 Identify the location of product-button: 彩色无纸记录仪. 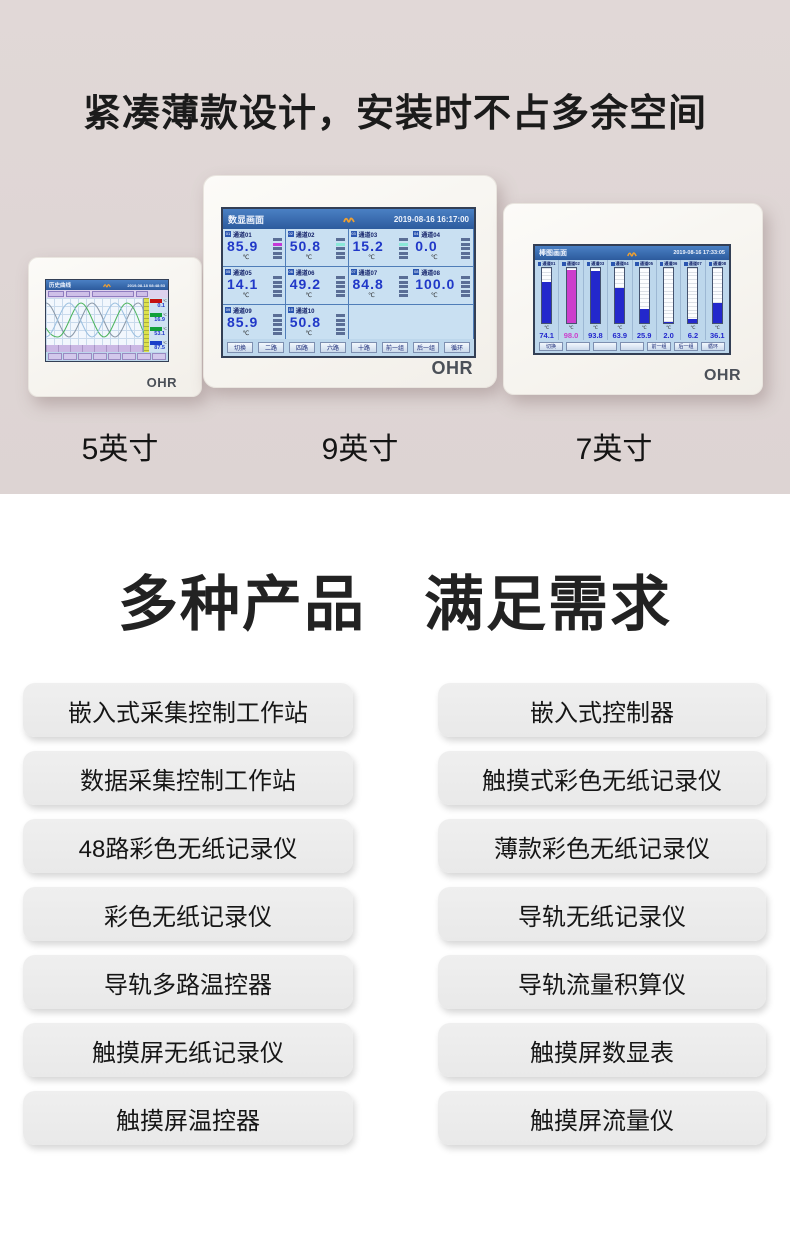
(188, 914).